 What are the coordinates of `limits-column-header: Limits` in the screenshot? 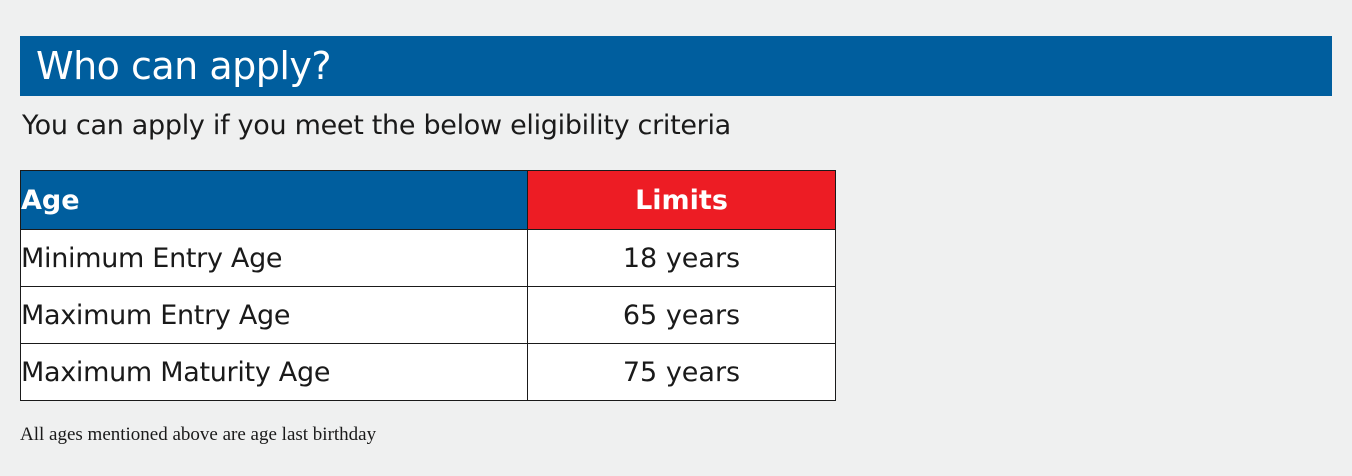 It's located at (681, 200).